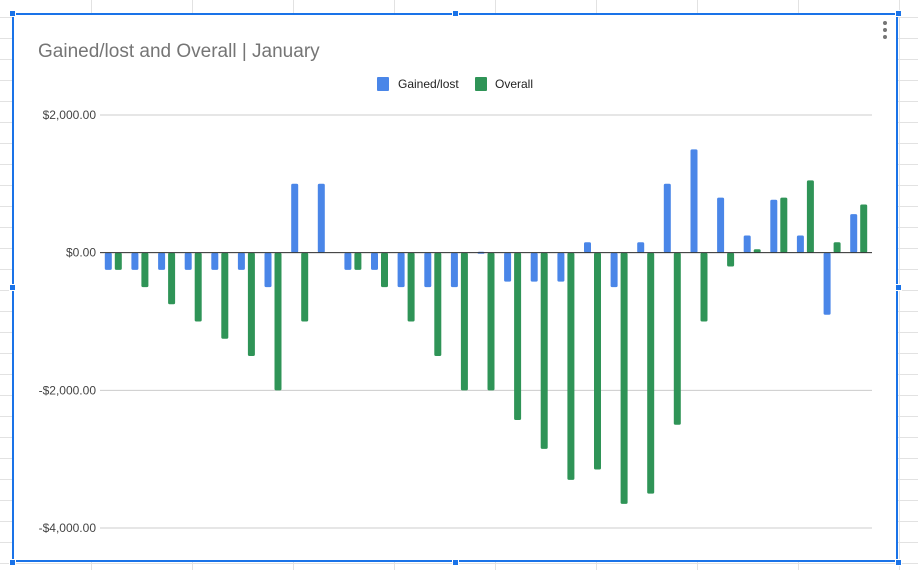 The image size is (918, 570). Describe the element at coordinates (68, 528) in the screenshot. I see `y-tick-label: -$4,000.00` at that location.